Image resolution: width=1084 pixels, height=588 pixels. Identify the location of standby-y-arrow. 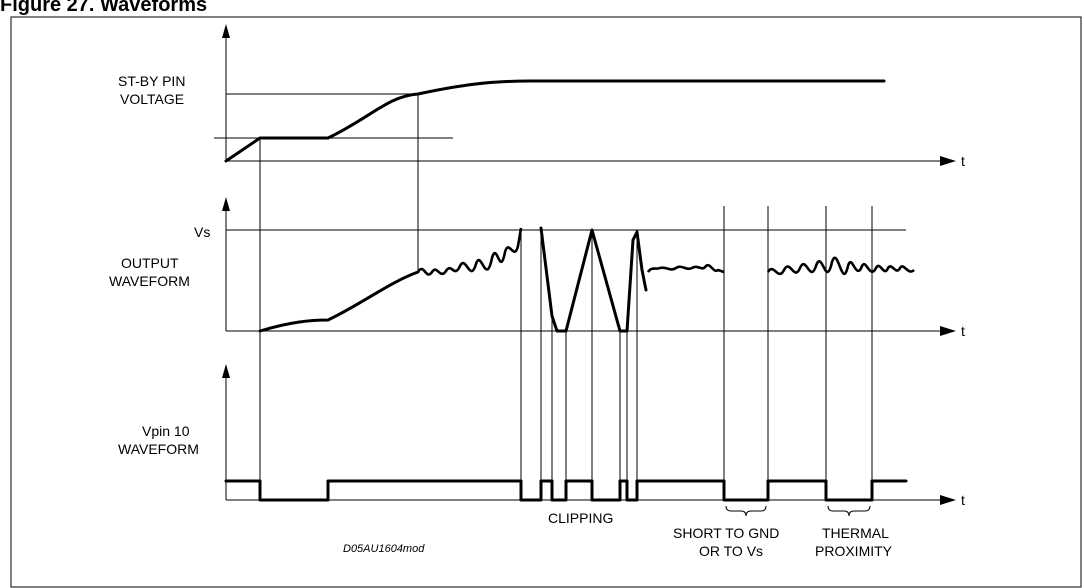
(226, 31).